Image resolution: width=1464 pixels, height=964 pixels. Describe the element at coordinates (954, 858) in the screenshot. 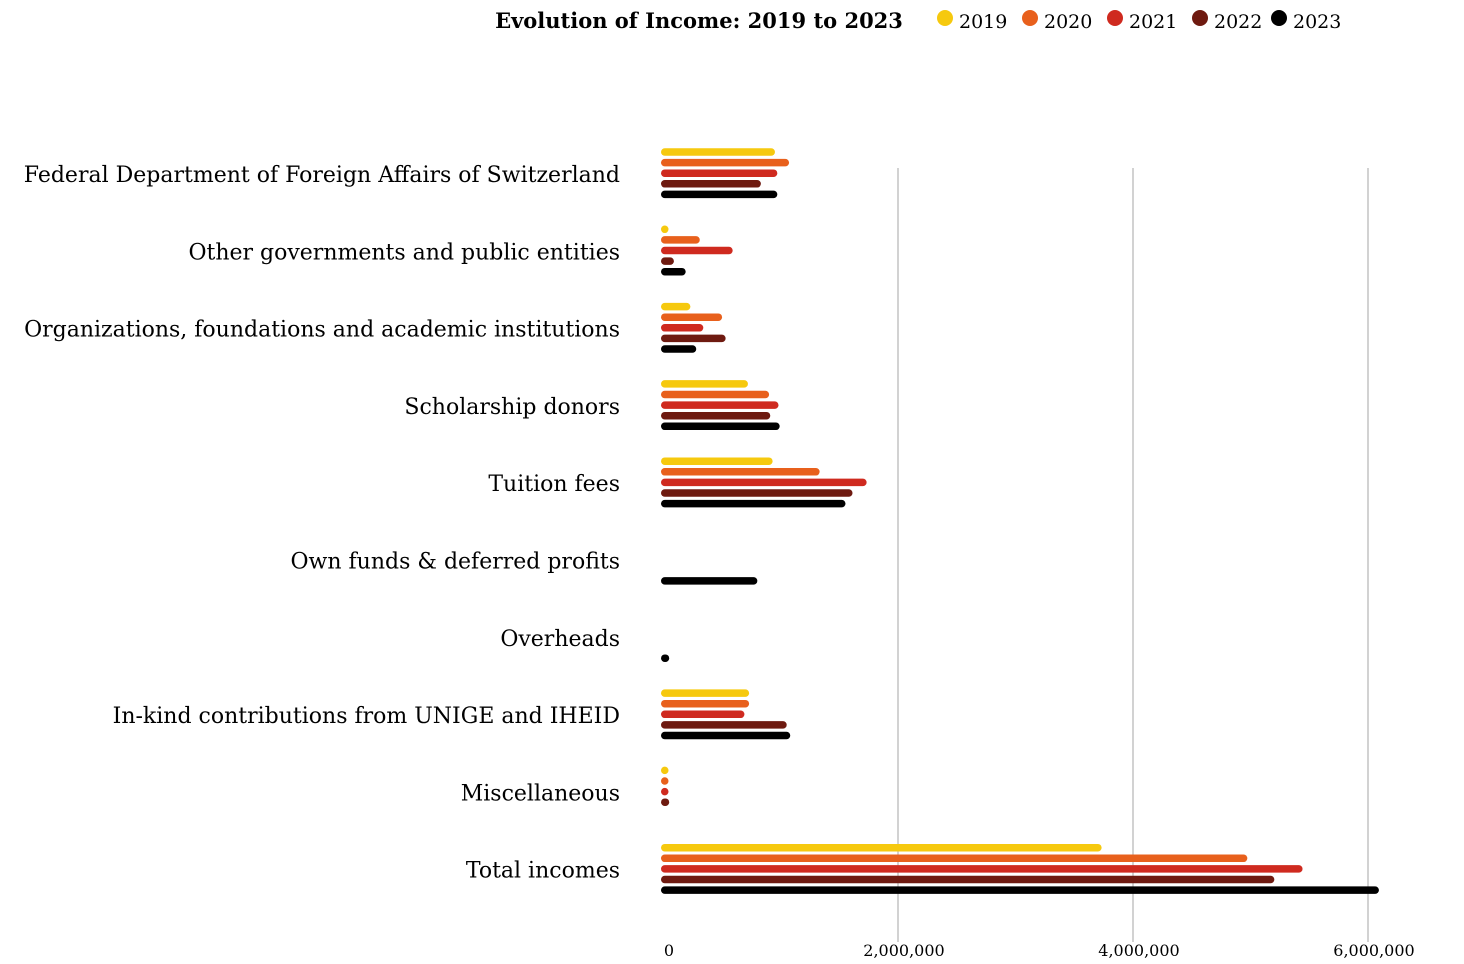

I see `bar-2020-total-incomes` at that location.